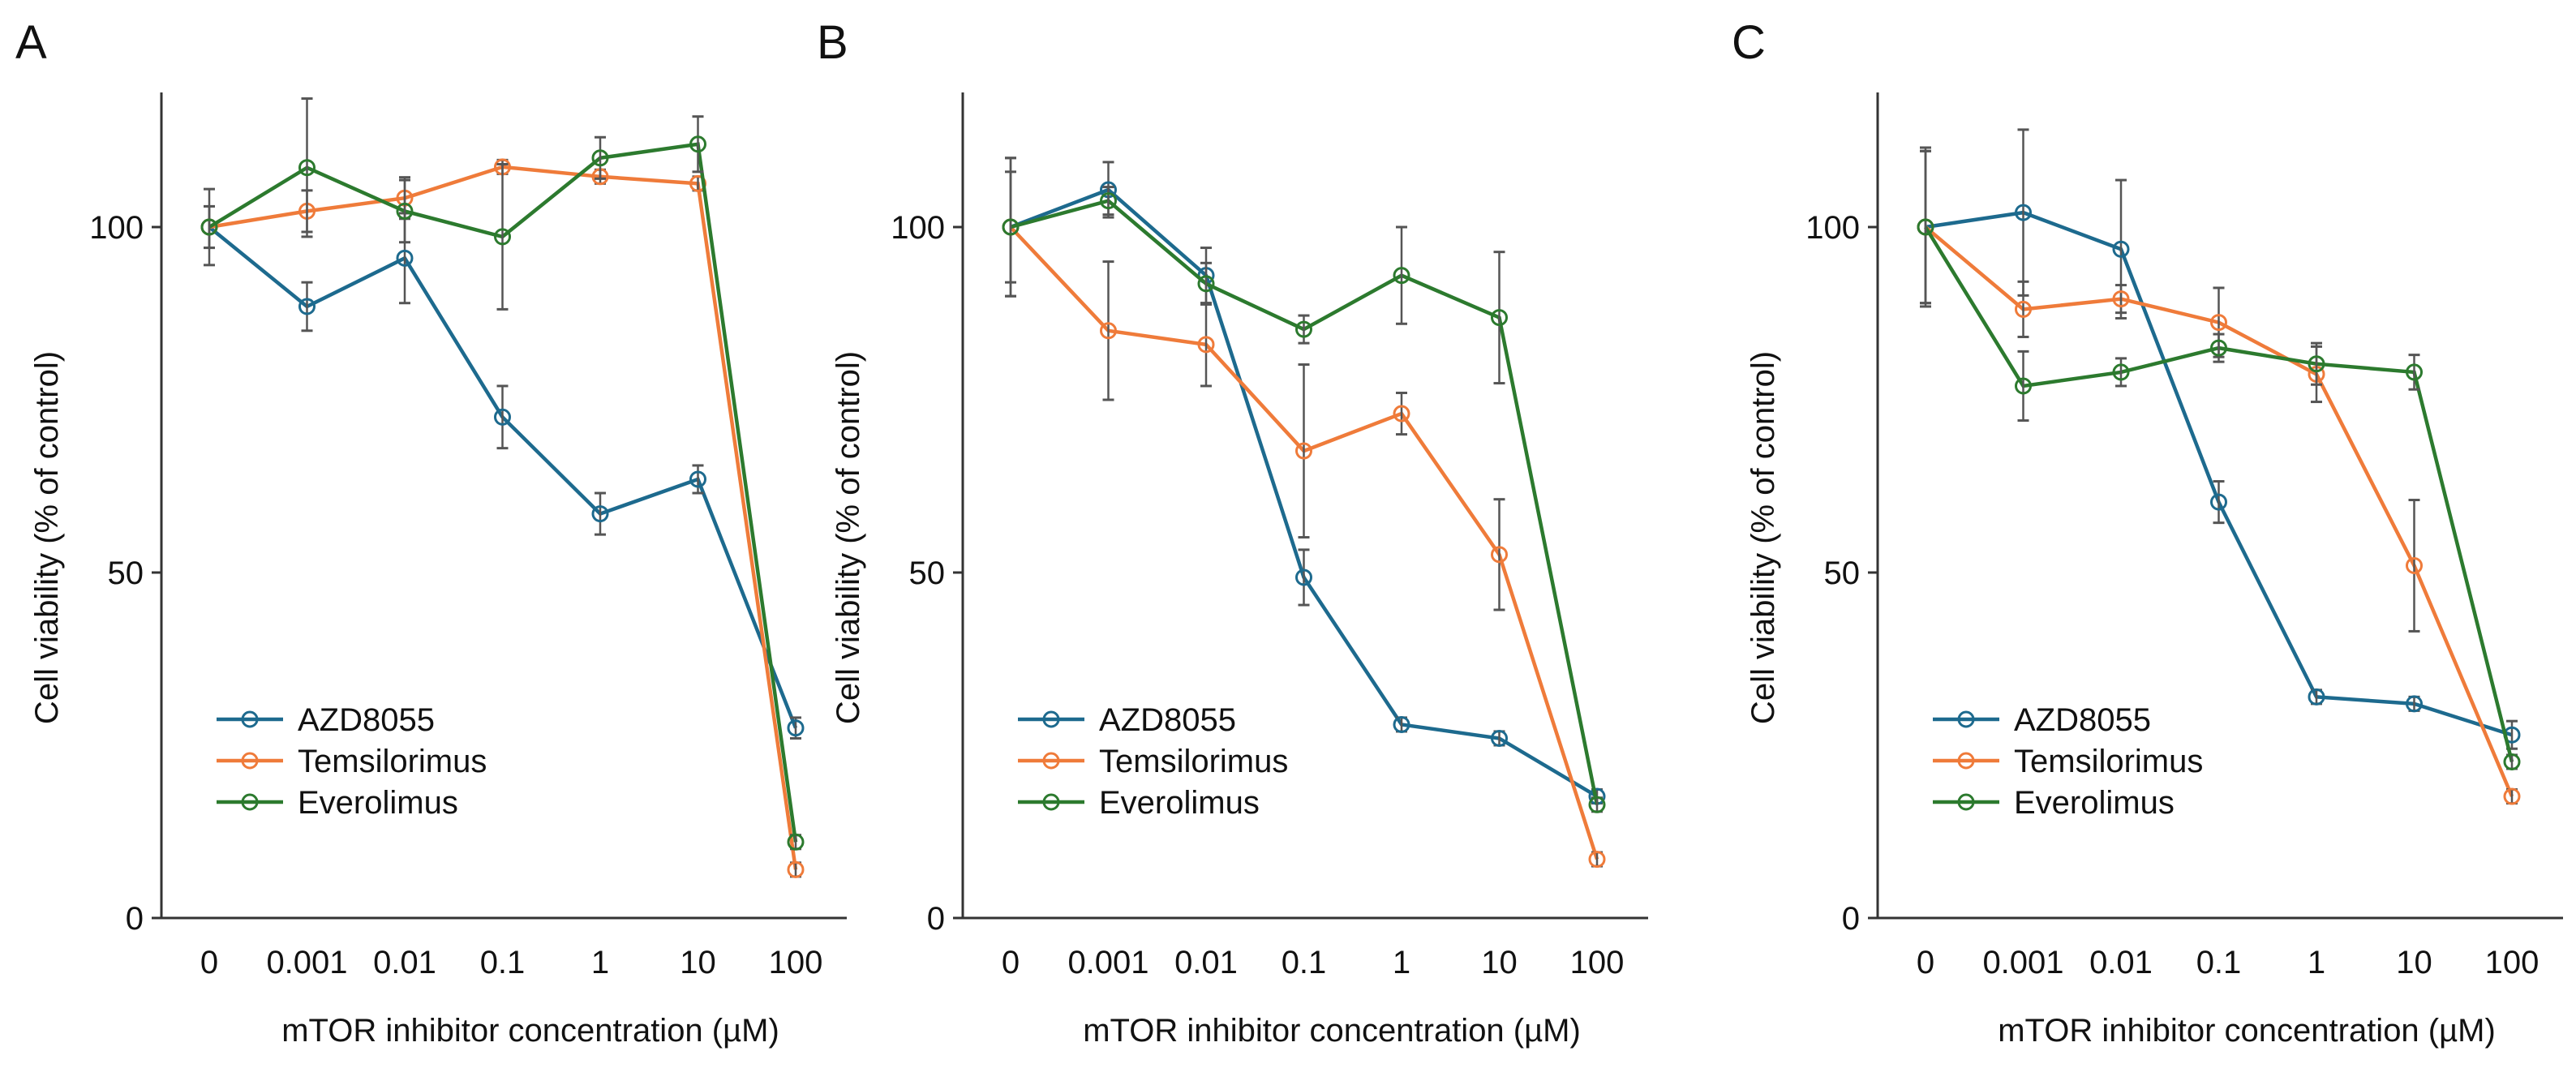 This screenshot has height=1081, width=2576. What do you see at coordinates (1749, 42) in the screenshot?
I see `panel-letter: C` at bounding box center [1749, 42].